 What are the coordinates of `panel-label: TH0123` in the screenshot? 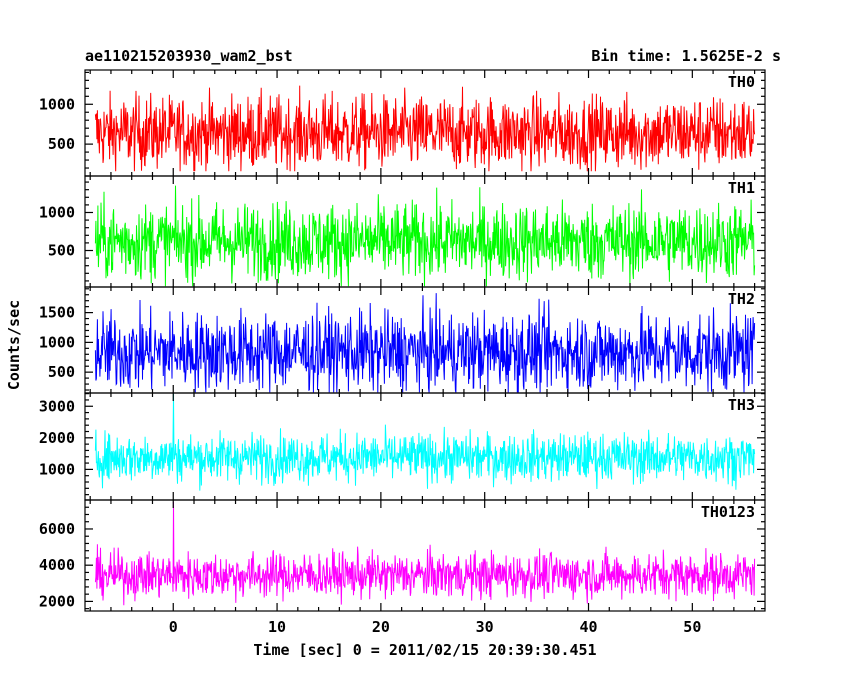 It's located at (728, 512).